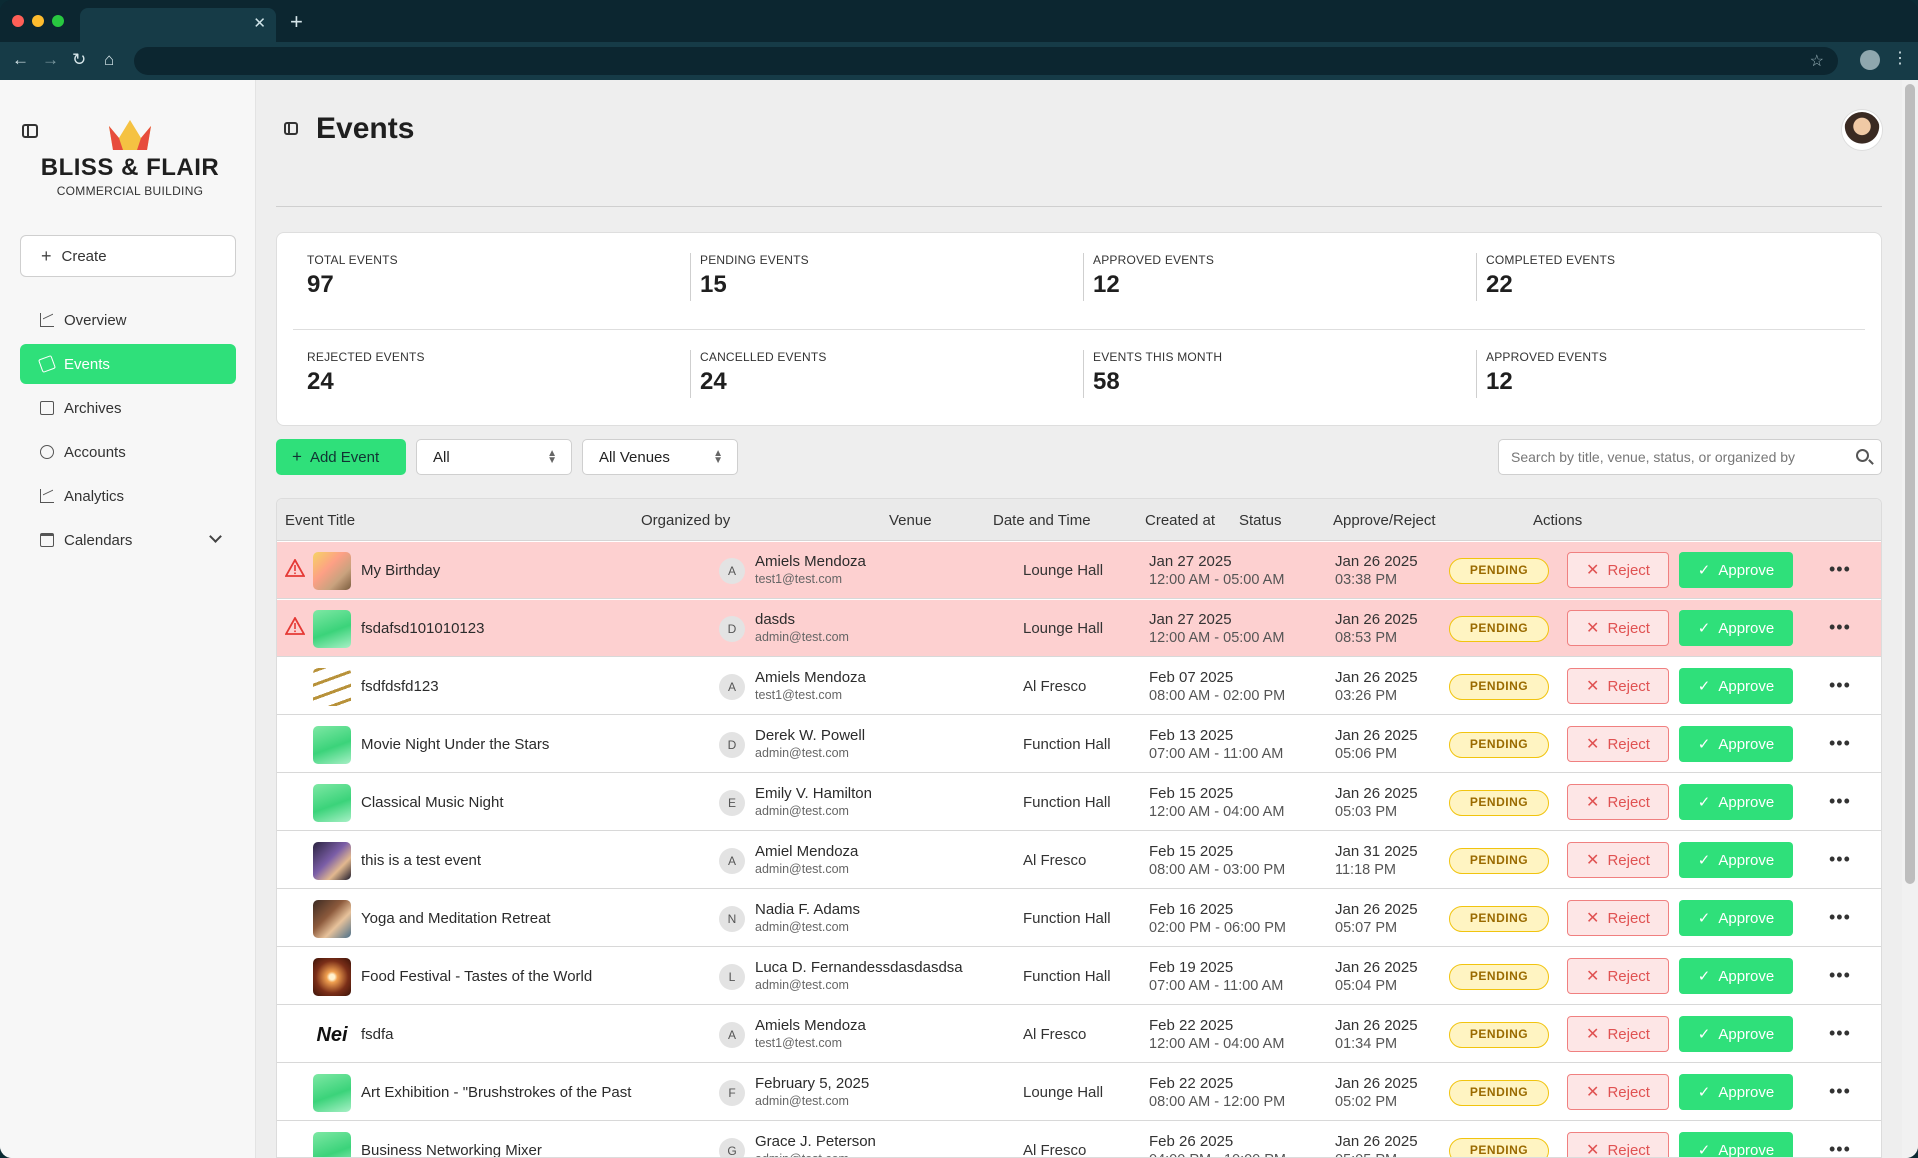  Describe the element at coordinates (30, 131) in the screenshot. I see `sidebar-toggle-icon` at that location.